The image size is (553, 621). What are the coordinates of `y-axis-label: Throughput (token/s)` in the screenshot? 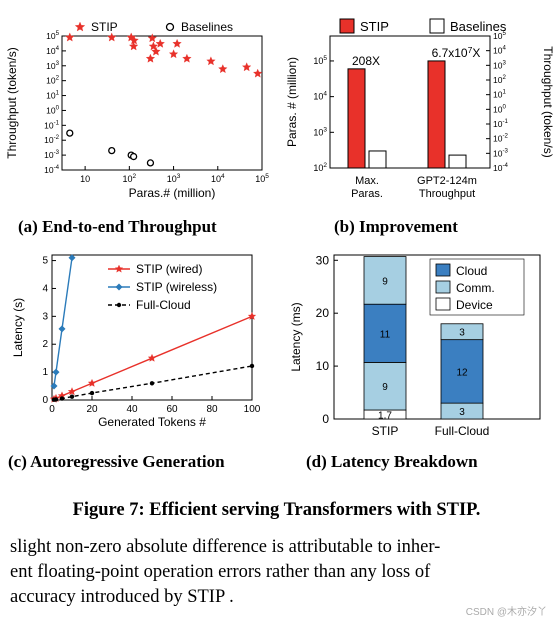 It's located at (12, 102).